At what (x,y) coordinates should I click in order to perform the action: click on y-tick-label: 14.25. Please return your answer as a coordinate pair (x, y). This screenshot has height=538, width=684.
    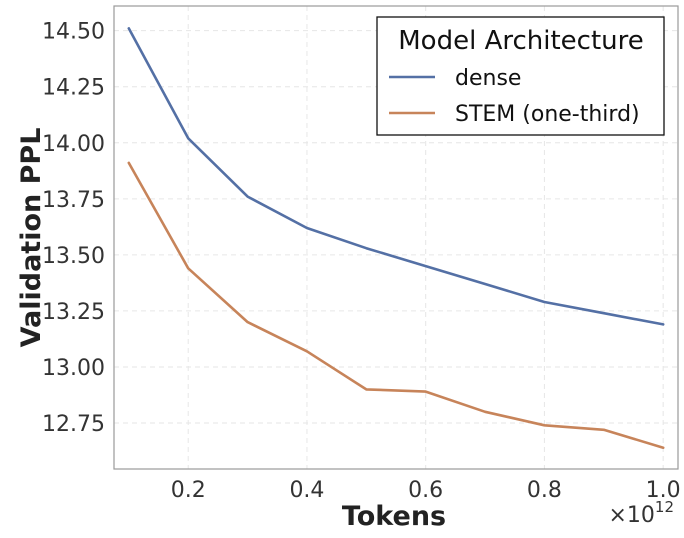
    Looking at the image, I should click on (73, 88).